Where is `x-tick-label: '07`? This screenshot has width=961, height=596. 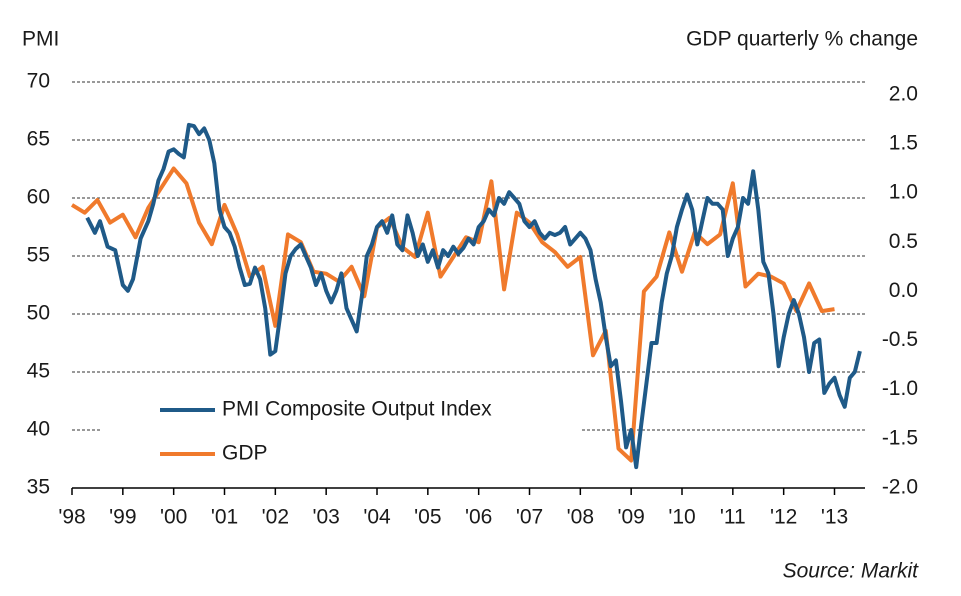
x-tick-label: '07 is located at coordinates (529, 517).